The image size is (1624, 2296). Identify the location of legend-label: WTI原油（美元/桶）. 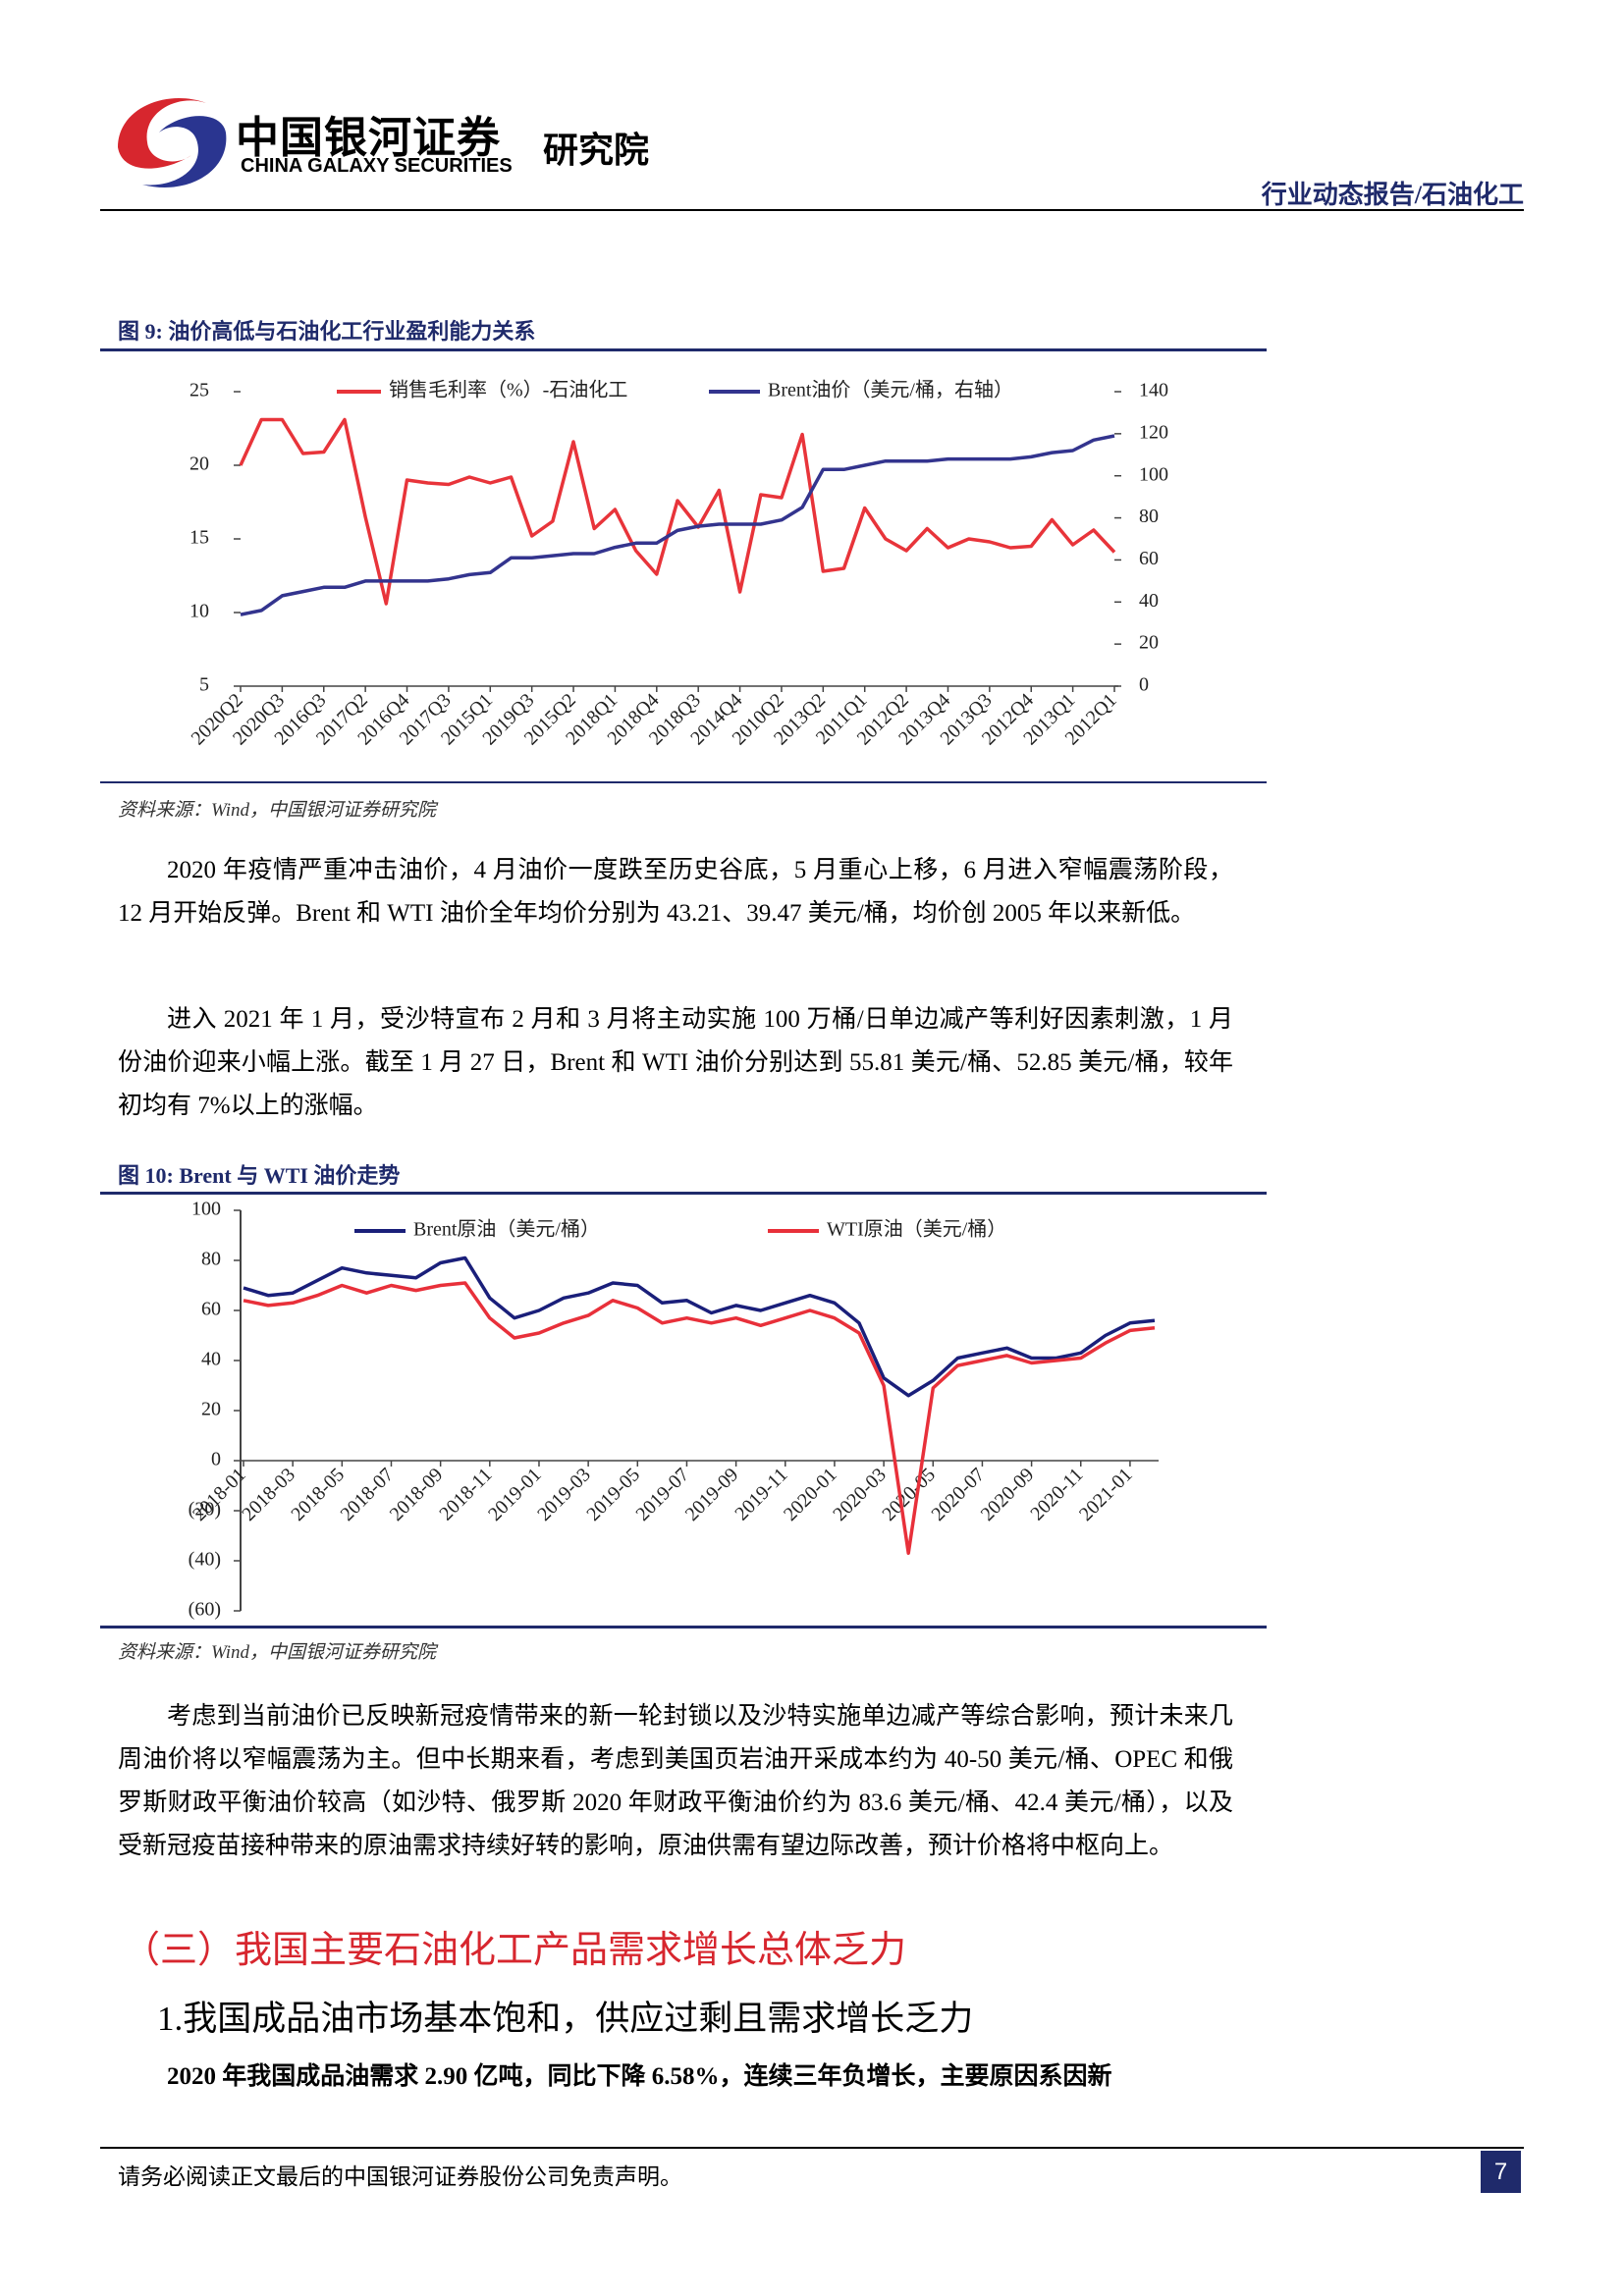
(916, 1229).